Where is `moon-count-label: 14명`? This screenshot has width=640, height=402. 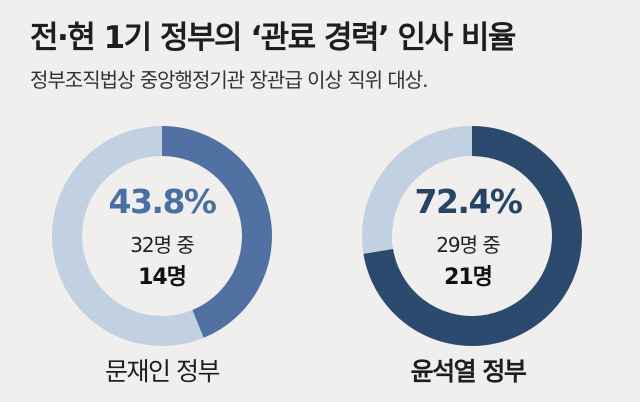
moon-count-label: 14명 is located at coordinates (162, 277).